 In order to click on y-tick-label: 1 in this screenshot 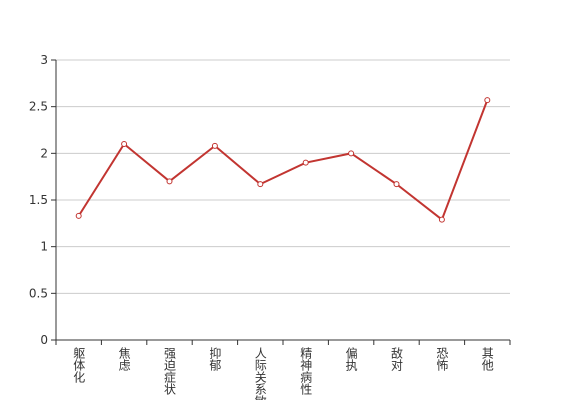, I will do `click(44, 247)`.